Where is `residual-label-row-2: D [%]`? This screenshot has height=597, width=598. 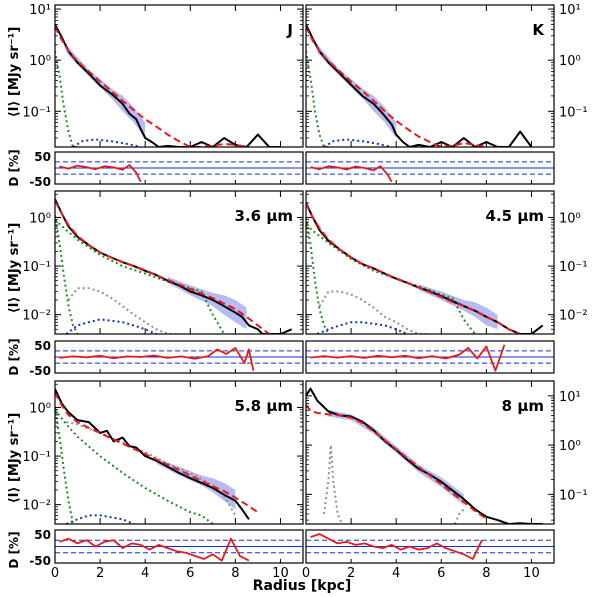 residual-label-row-2: D [%] is located at coordinates (14, 356).